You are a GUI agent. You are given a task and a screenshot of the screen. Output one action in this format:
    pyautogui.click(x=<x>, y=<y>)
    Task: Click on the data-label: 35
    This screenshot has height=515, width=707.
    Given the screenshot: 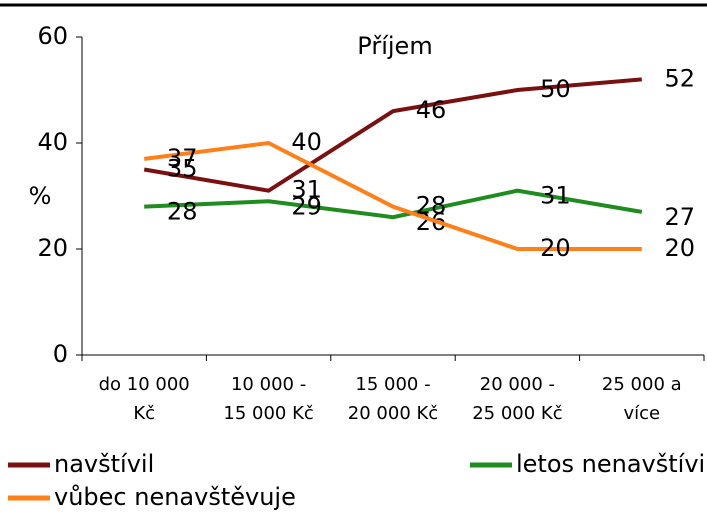 What is the action you would take?
    pyautogui.click(x=182, y=169)
    